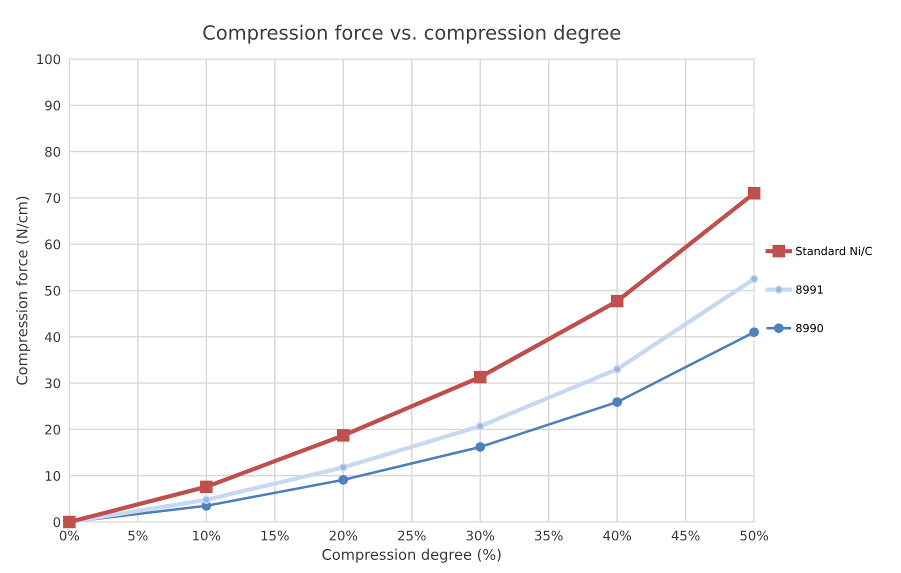 Image resolution: width=901 pixels, height=573 pixels. I want to click on y-tick-label: 10, so click(53, 475).